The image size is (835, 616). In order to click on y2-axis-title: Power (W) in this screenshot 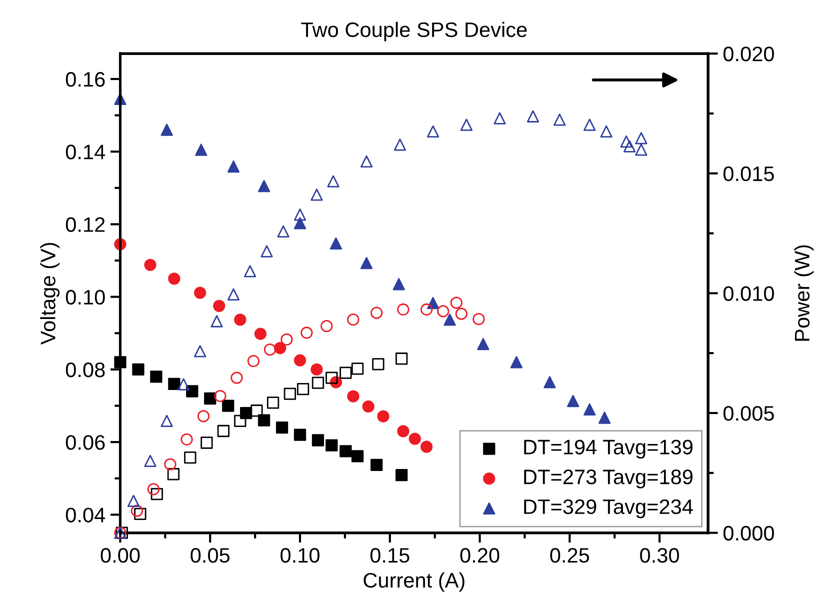, I will do `click(804, 293)`.